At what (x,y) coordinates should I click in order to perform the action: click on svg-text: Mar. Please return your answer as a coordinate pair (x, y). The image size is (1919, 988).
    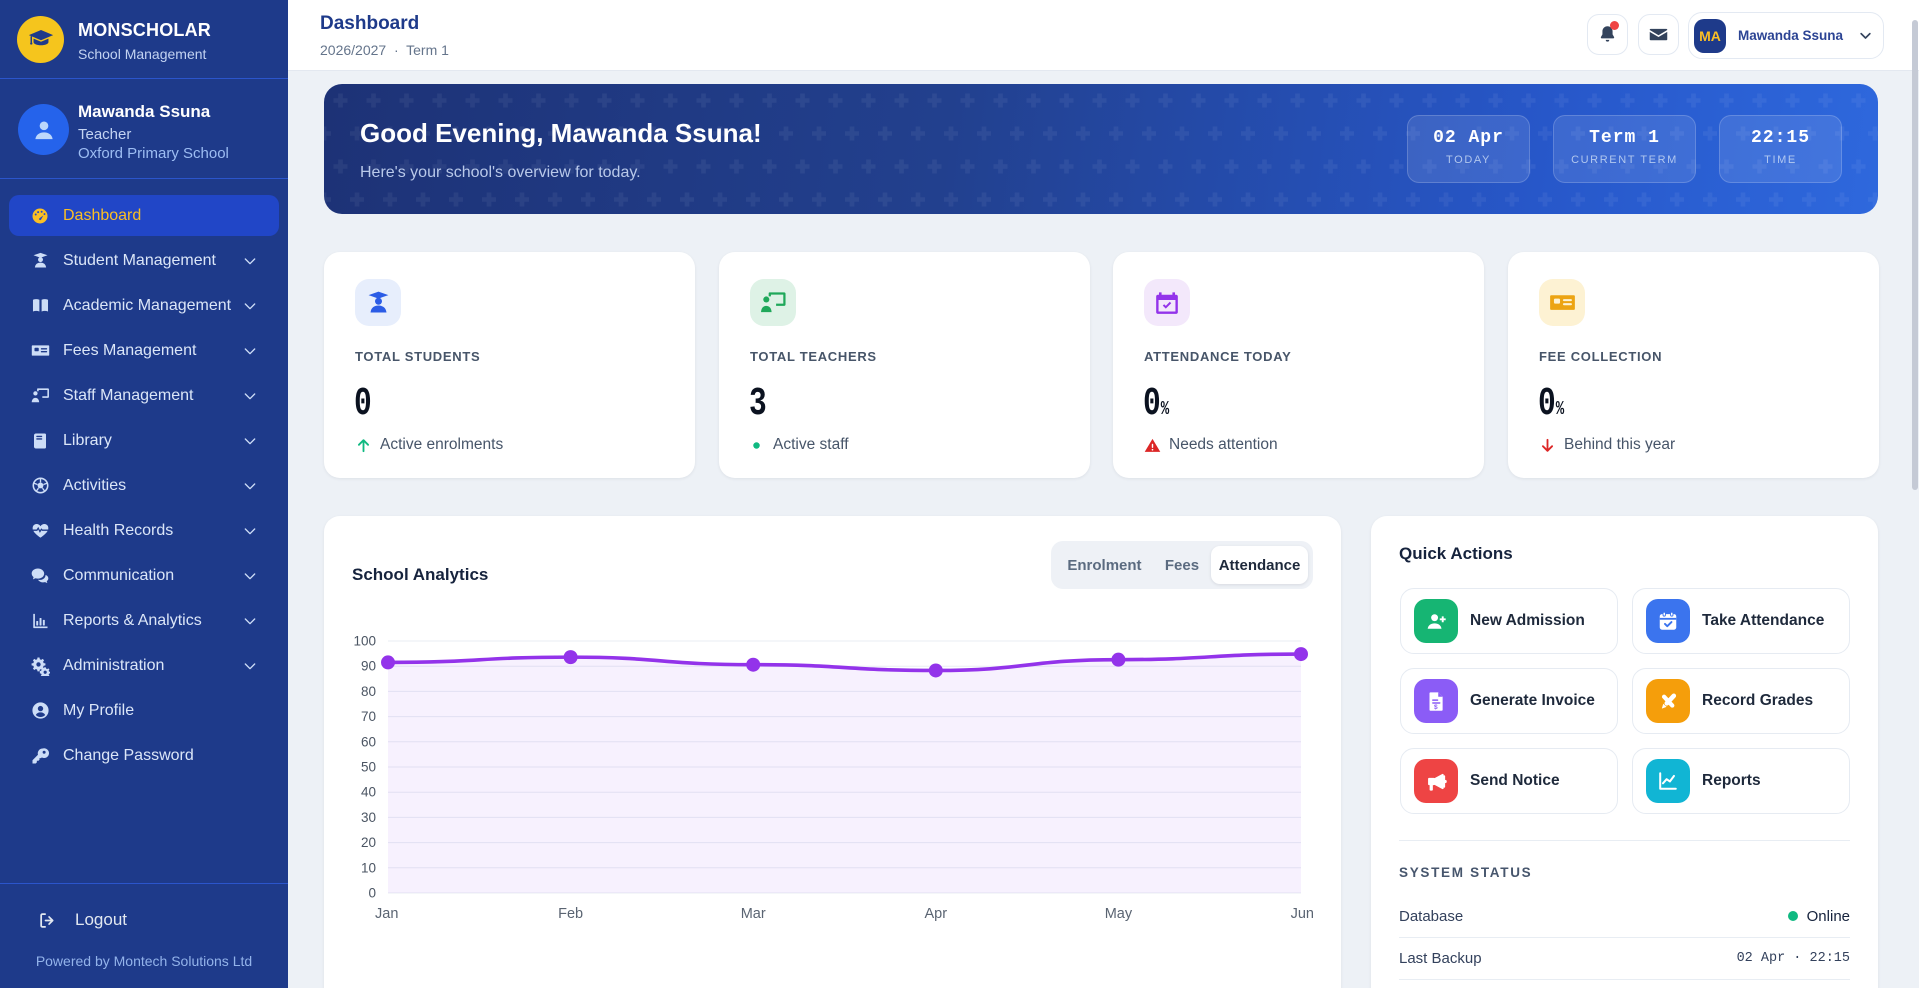
    Looking at the image, I should click on (753, 914).